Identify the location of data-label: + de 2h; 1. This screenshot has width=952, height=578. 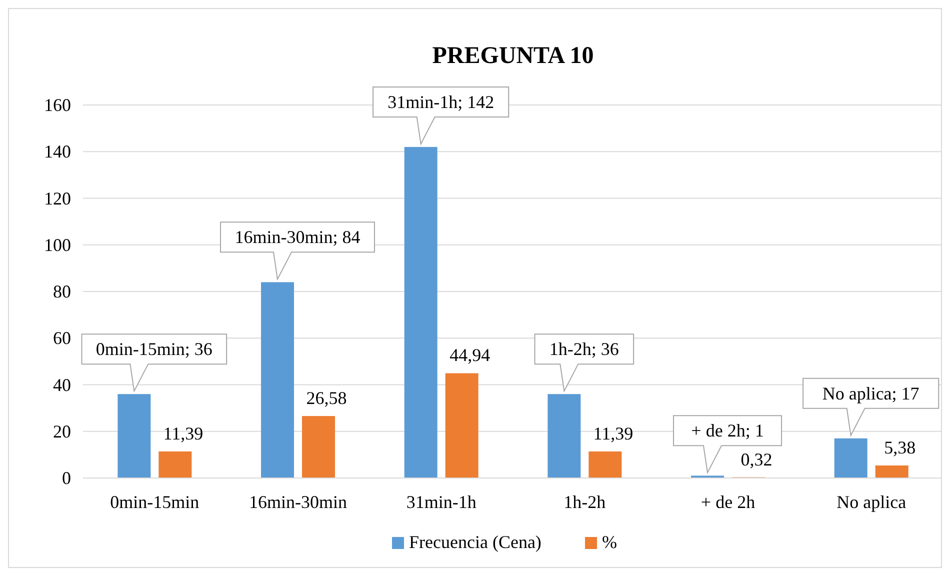
(727, 430).